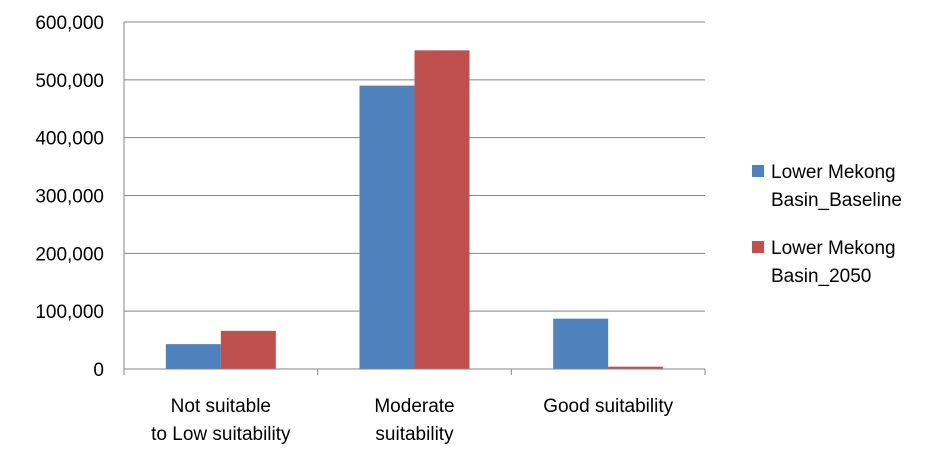  I want to click on y-tick-label: 0, so click(98, 370).